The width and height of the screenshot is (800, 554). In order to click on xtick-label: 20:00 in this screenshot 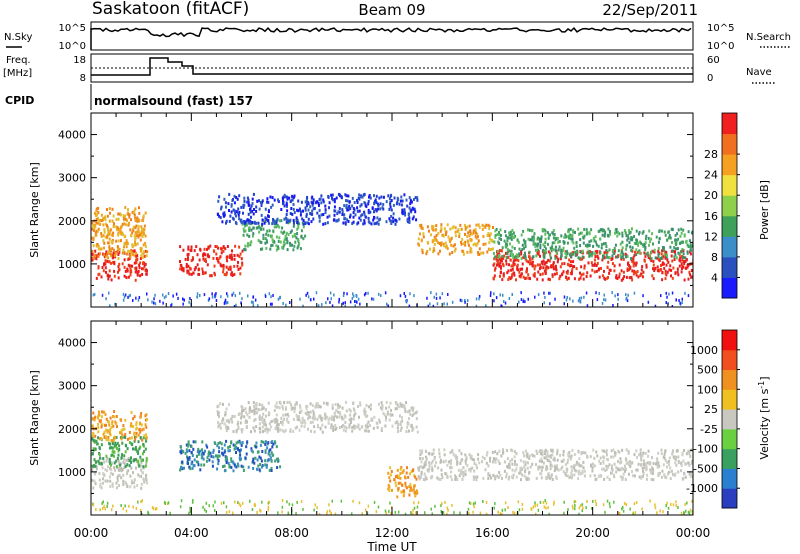, I will do `click(592, 533)`.